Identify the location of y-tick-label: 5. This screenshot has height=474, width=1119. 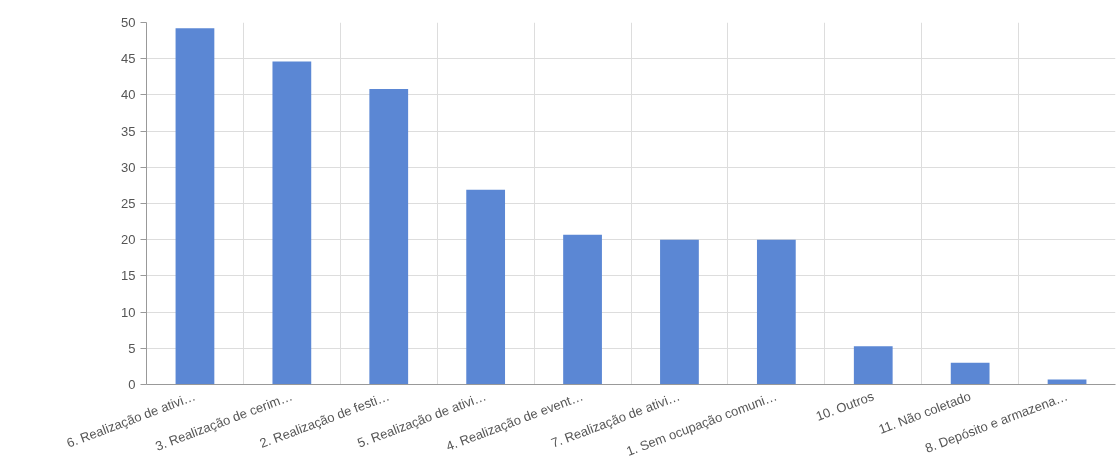
(132, 348).